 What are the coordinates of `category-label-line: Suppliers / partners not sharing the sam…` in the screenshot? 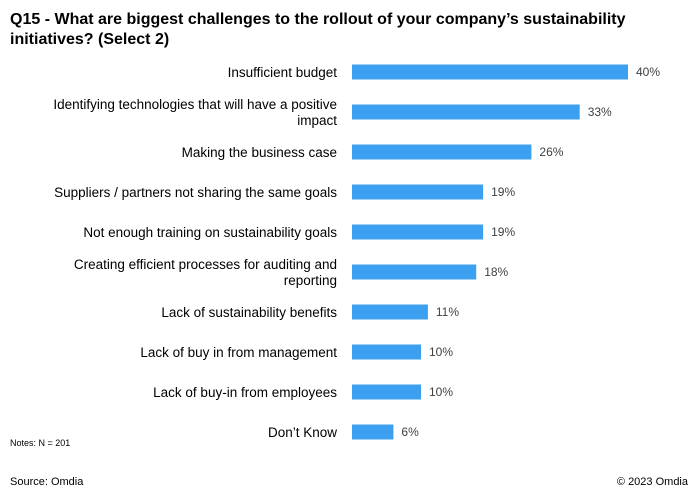 It's located at (195, 192).